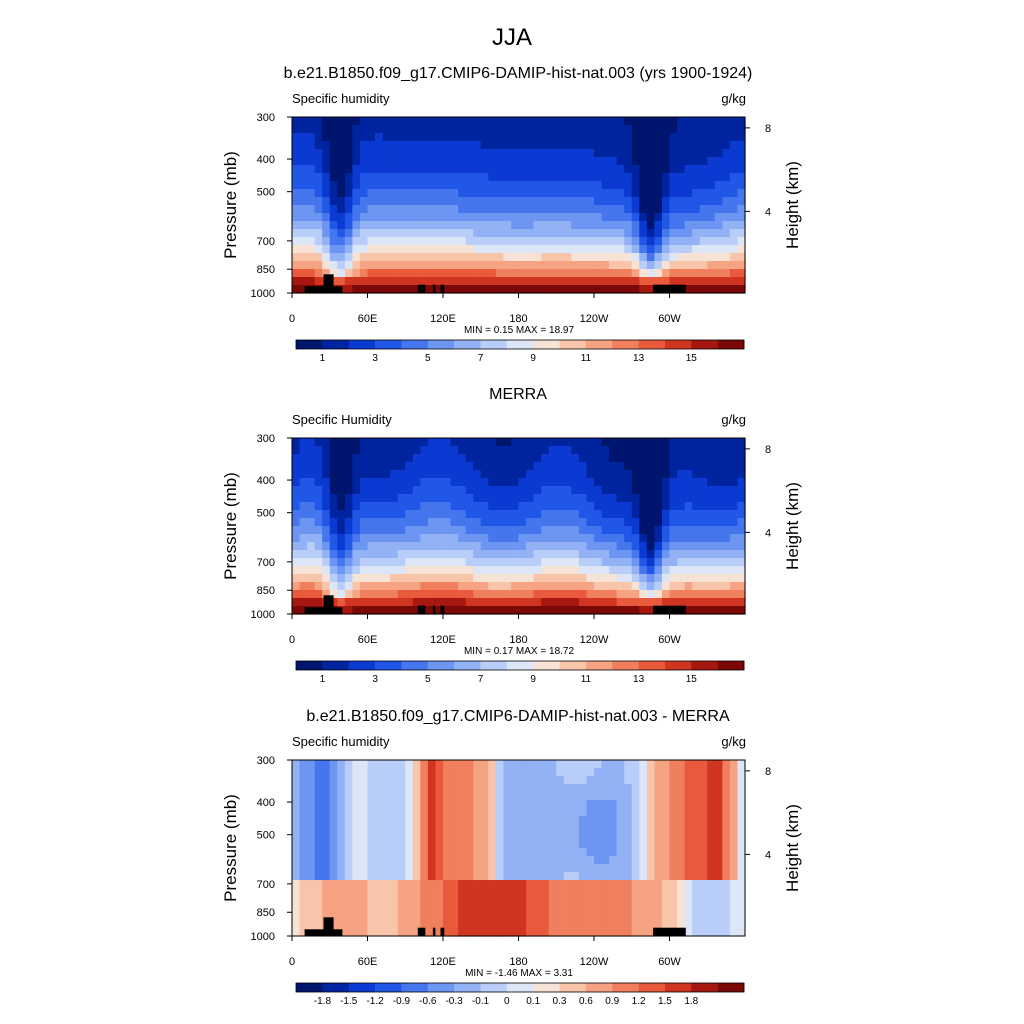  Describe the element at coordinates (442, 288) in the screenshot. I see `terrain-block` at that location.